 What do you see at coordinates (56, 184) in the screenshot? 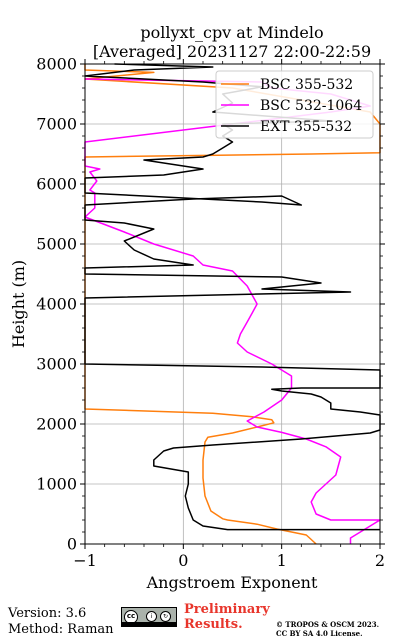
I see `y-tick-label-6: 6000` at bounding box center [56, 184].